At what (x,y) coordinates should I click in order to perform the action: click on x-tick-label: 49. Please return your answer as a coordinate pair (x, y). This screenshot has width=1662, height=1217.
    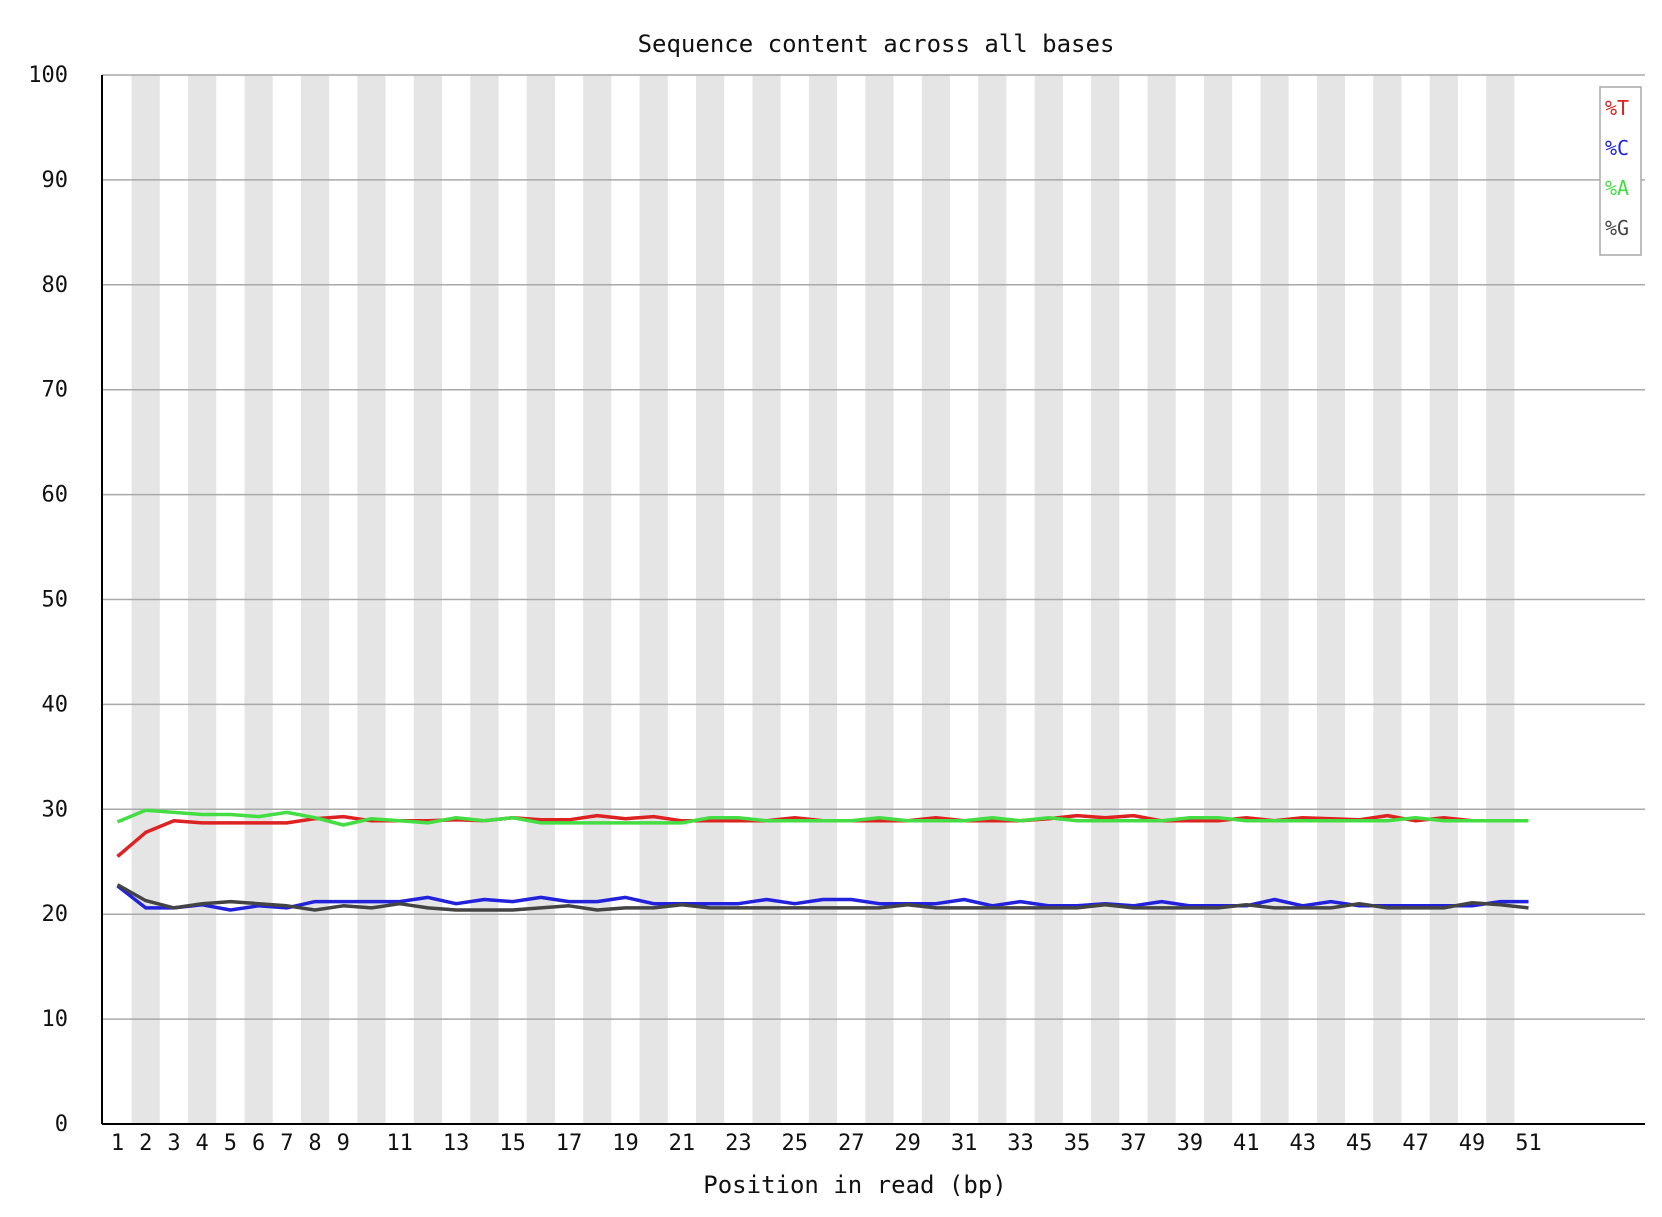
    Looking at the image, I should click on (1472, 1143).